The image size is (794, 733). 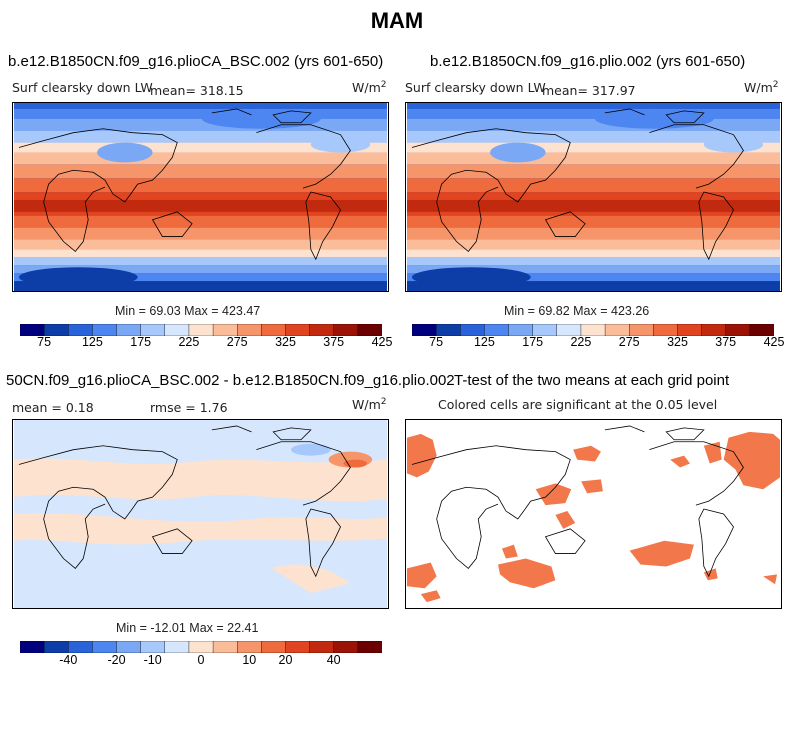 What do you see at coordinates (201, 330) in the screenshot?
I see `panel1-colorbar` at bounding box center [201, 330].